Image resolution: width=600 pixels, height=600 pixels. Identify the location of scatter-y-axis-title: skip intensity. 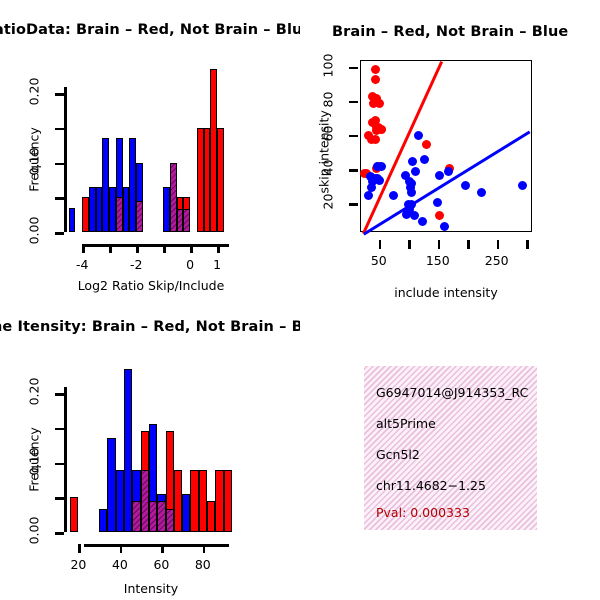
(324, 152).